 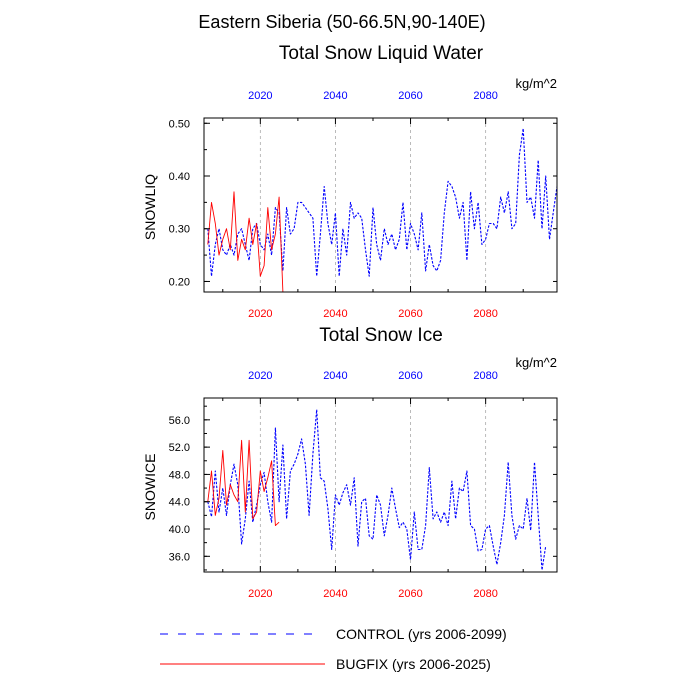 What do you see at coordinates (341, 22) in the screenshot?
I see `region-title: Eastern Siberia (50-66.5N,90-140E)` at bounding box center [341, 22].